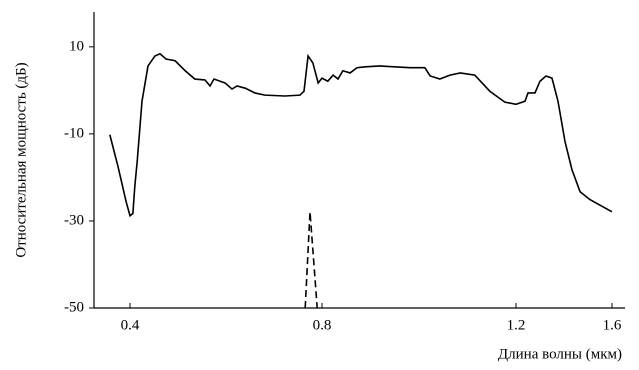 This screenshot has height=370, width=639. Describe the element at coordinates (74, 133) in the screenshot. I see `y-tick-label: -10` at that location.